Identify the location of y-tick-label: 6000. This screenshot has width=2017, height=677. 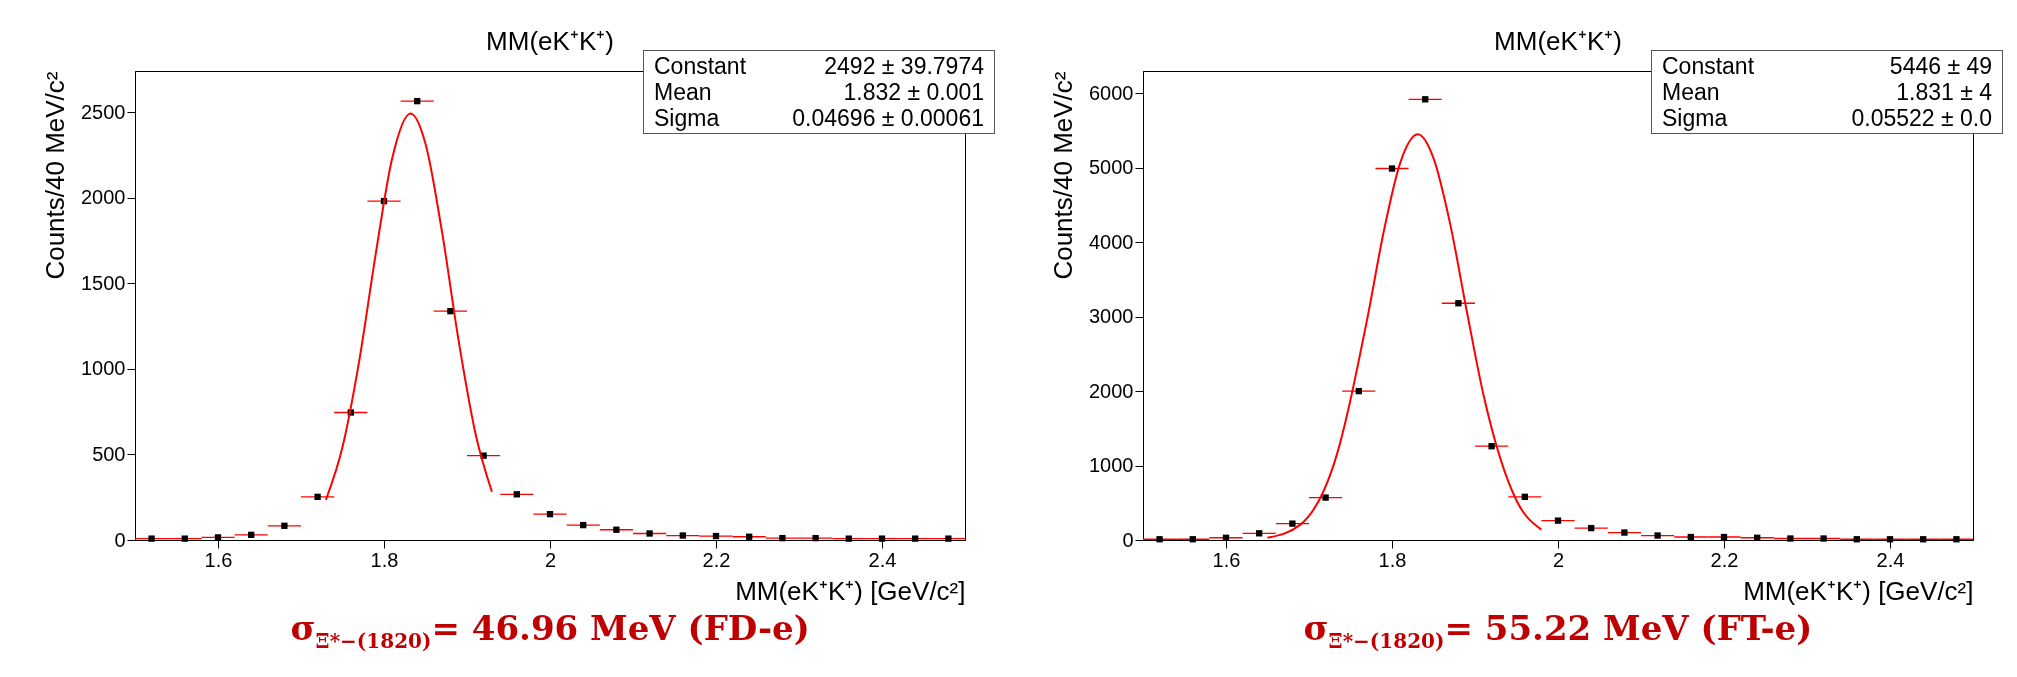
(1111, 92).